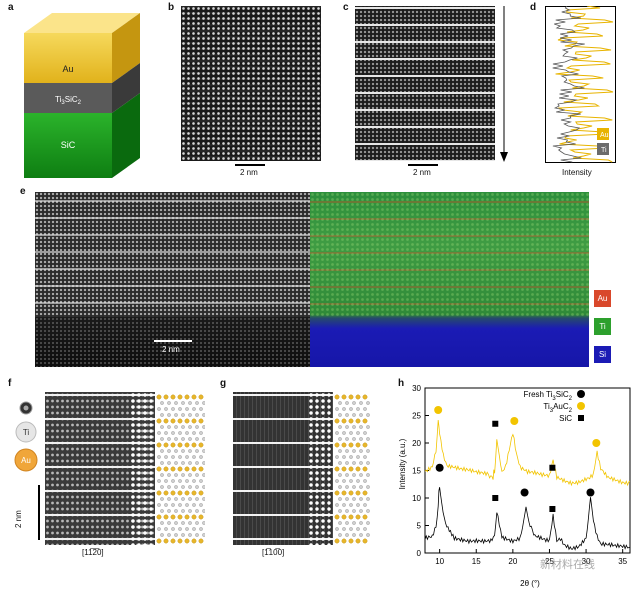 This screenshot has height=591, width=639. I want to click on xrd-y-tick-label: 5, so click(419, 526).